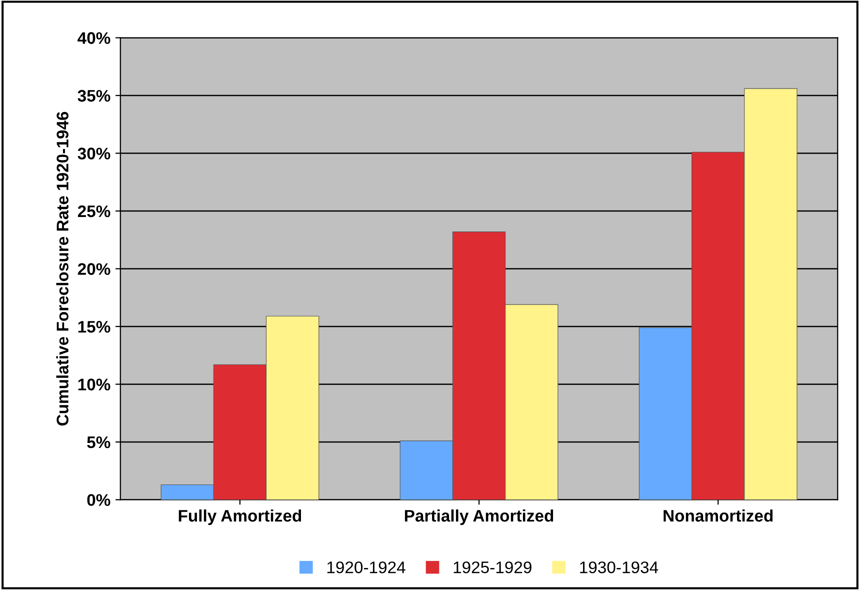 Image resolution: width=860 pixels, height=590 pixels. What do you see at coordinates (94, 154) in the screenshot?
I see `y-tick-label: 30%` at bounding box center [94, 154].